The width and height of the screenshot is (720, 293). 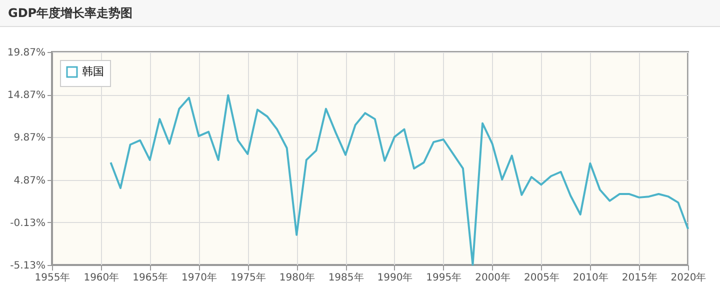 I want to click on x-tick-label: 2020年, so click(x=688, y=278).